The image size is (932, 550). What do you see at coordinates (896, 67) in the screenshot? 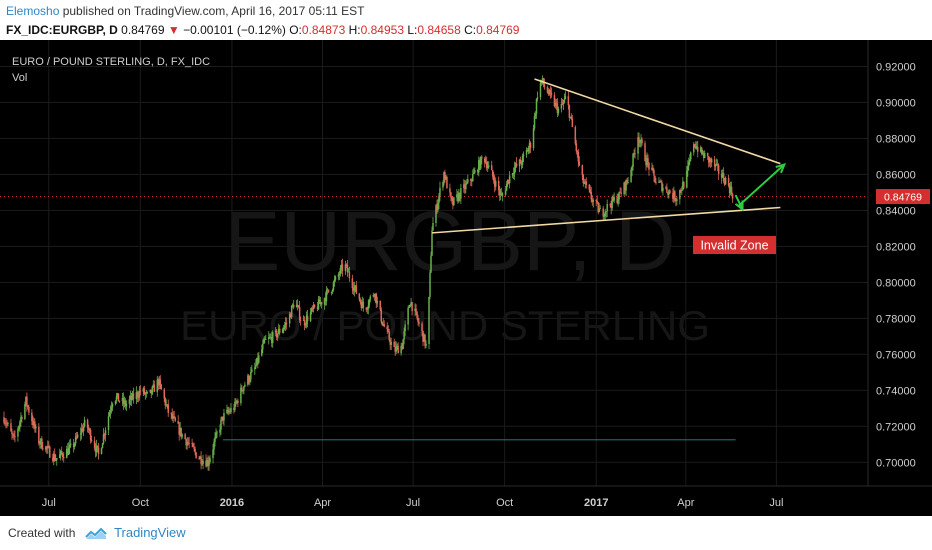
I see `y-tick-label: 0.92000` at bounding box center [896, 67].